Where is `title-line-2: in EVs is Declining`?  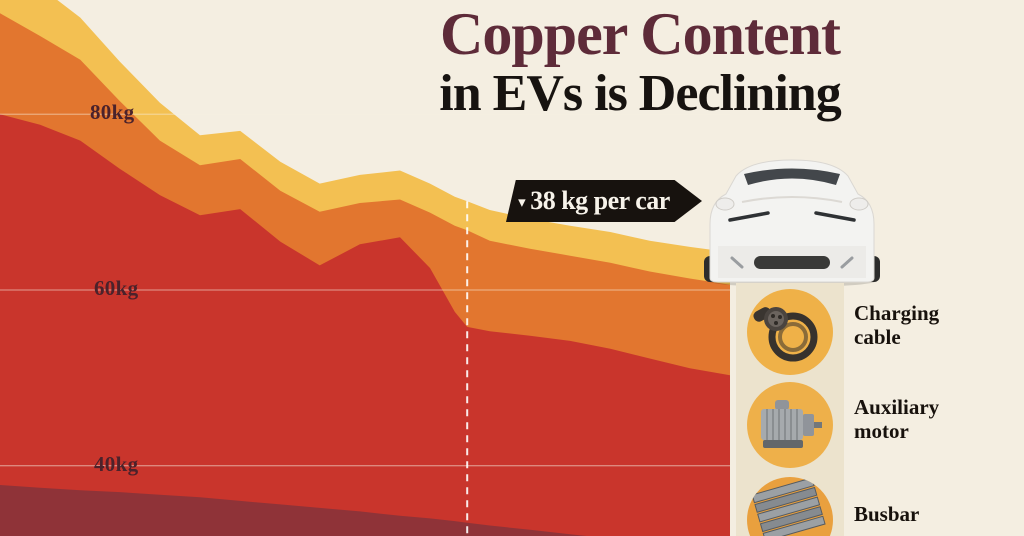
title-line-2: in EVs is Declining is located at coordinates (640, 94).